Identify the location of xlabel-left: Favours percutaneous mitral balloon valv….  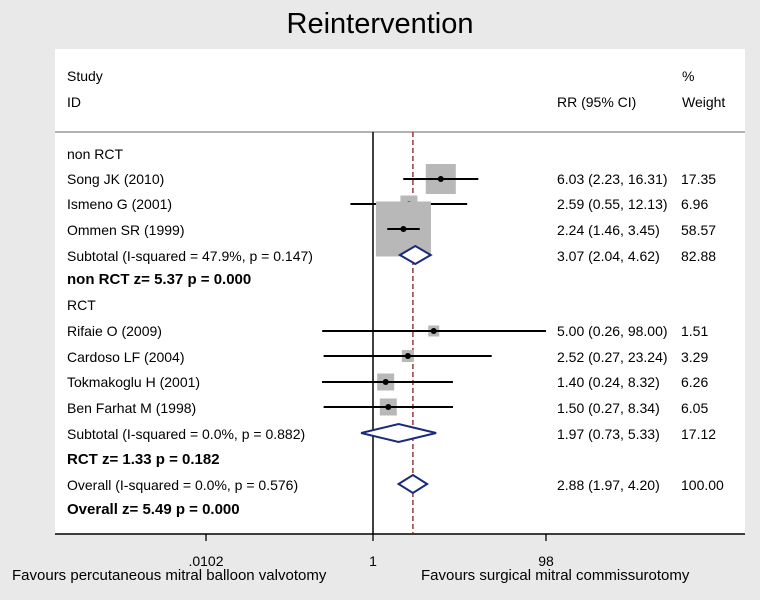
(169, 575).